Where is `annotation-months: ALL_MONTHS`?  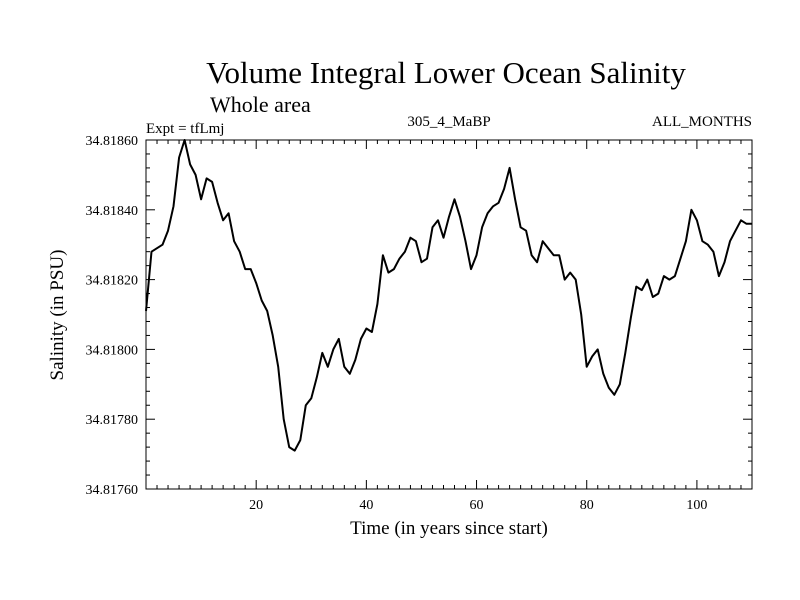
annotation-months: ALL_MONTHS is located at coordinates (702, 122).